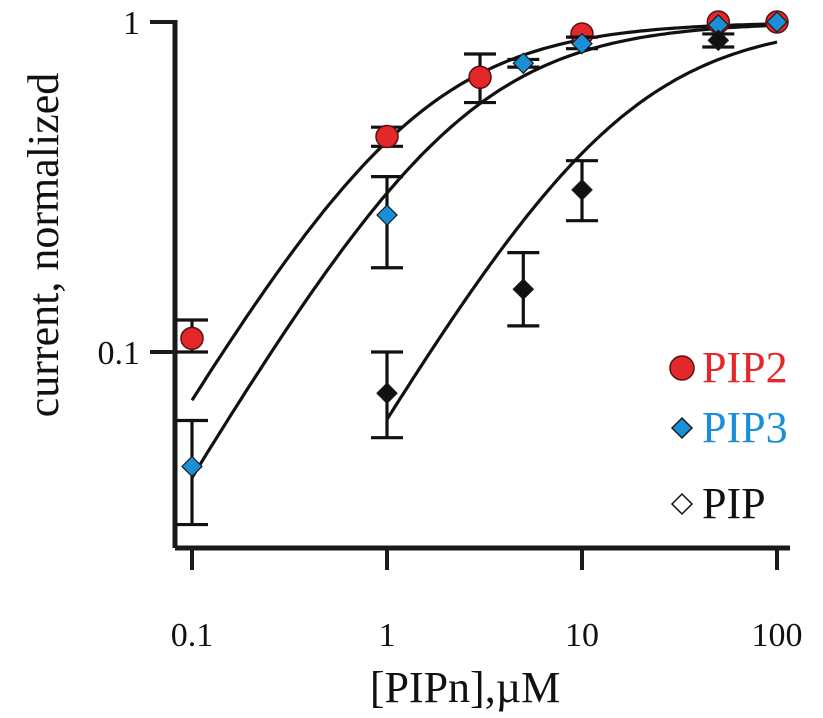 The width and height of the screenshot is (823, 718). Describe the element at coordinates (682, 368) in the screenshot. I see `legend-marker-pip2` at that location.